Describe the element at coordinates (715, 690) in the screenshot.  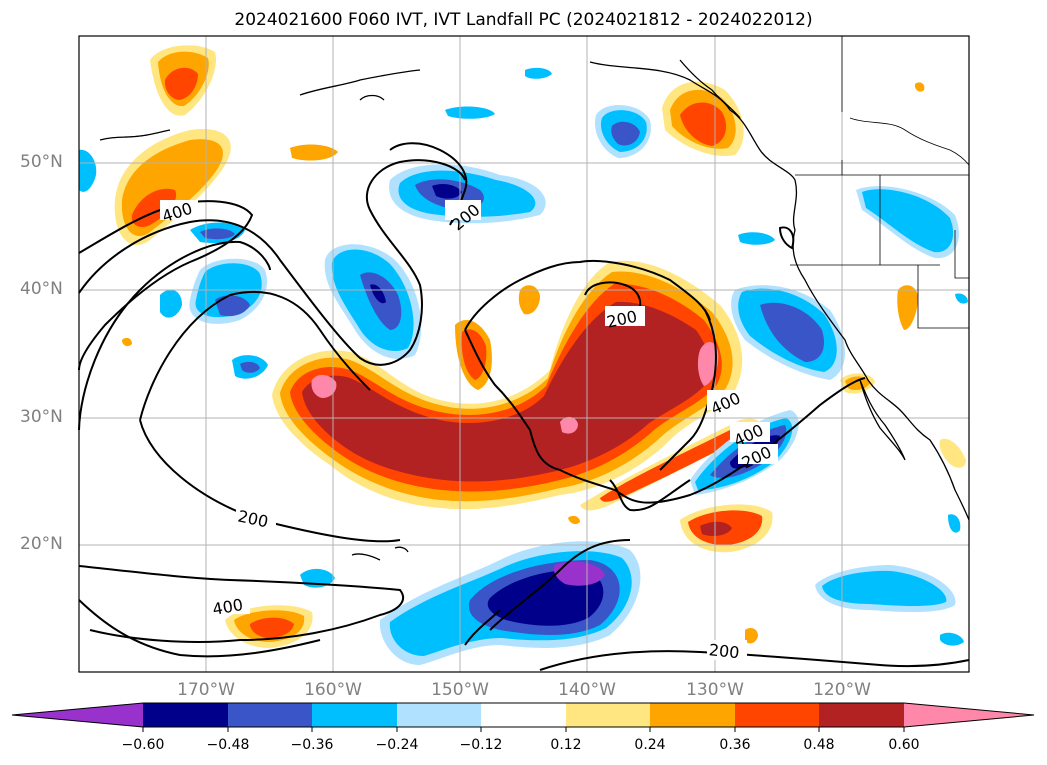
I see `lon-label-130w: 130°W` at that location.